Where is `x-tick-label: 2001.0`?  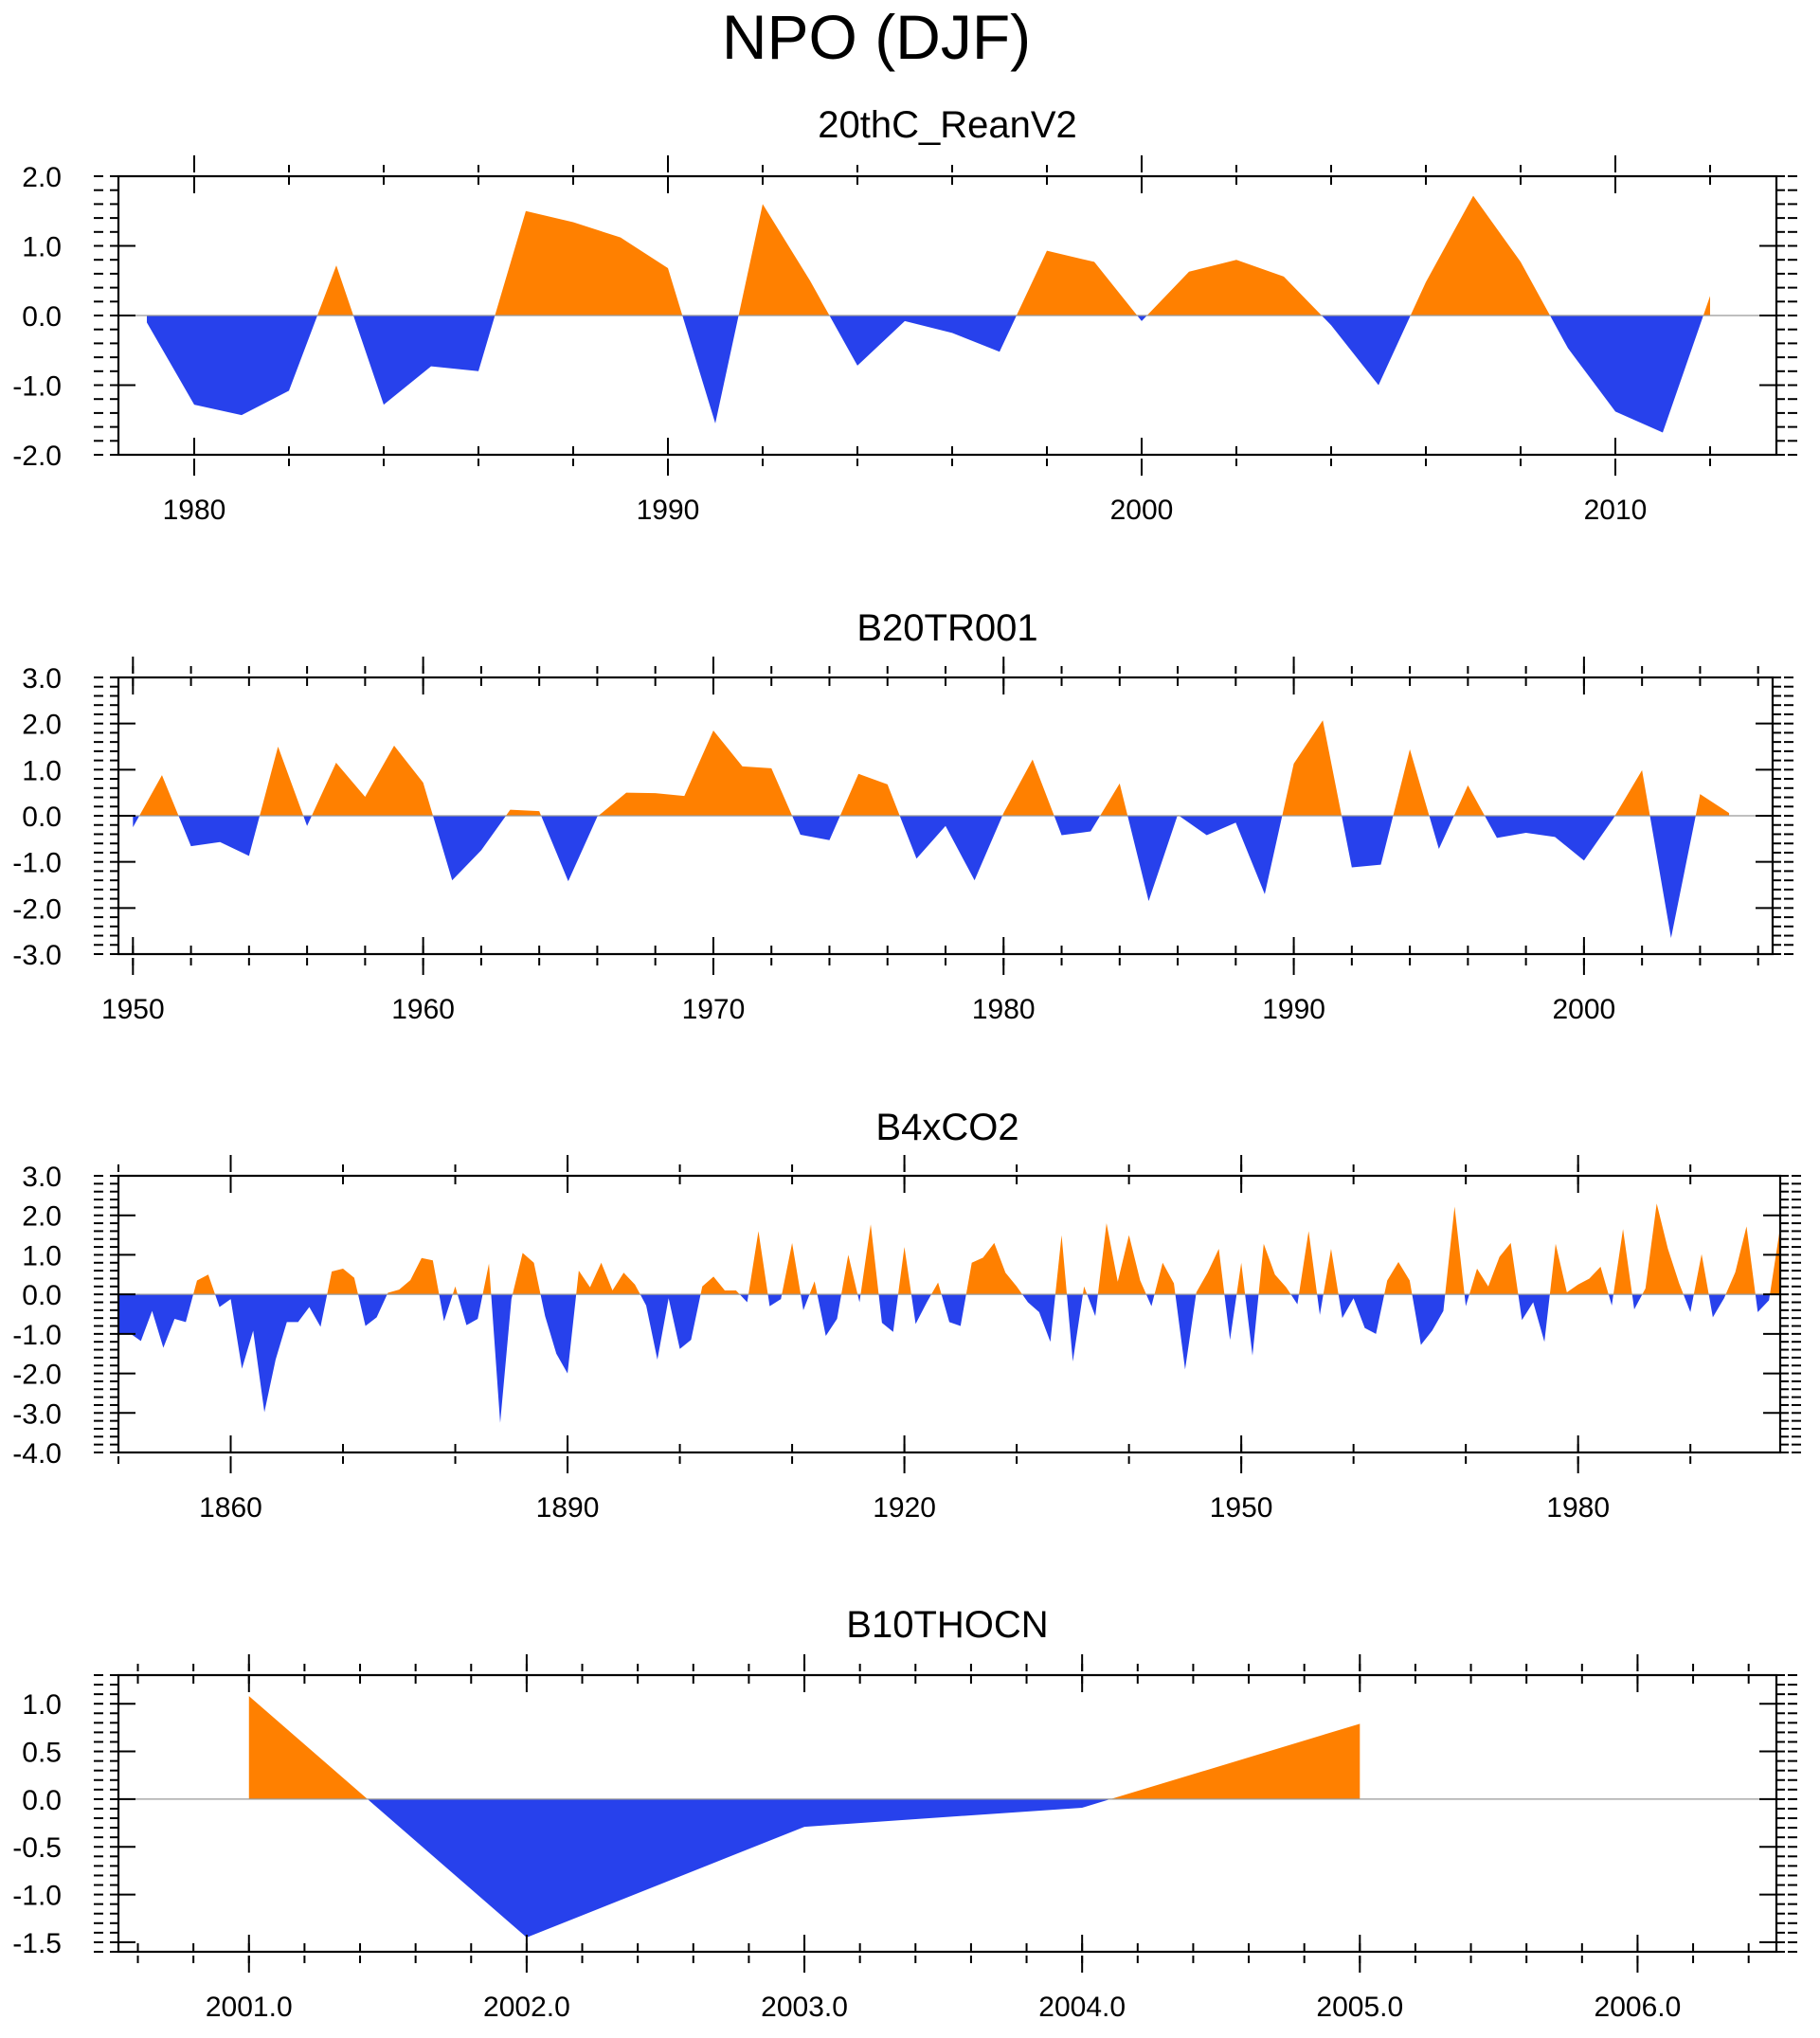 x-tick-label: 2001.0 is located at coordinates (250, 2008).